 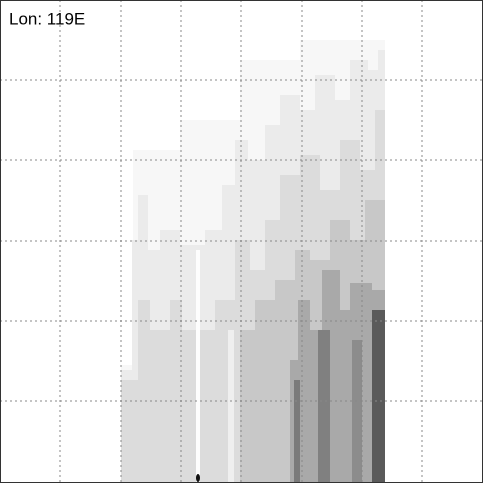 I want to click on light-strip, so click(x=231, y=406).